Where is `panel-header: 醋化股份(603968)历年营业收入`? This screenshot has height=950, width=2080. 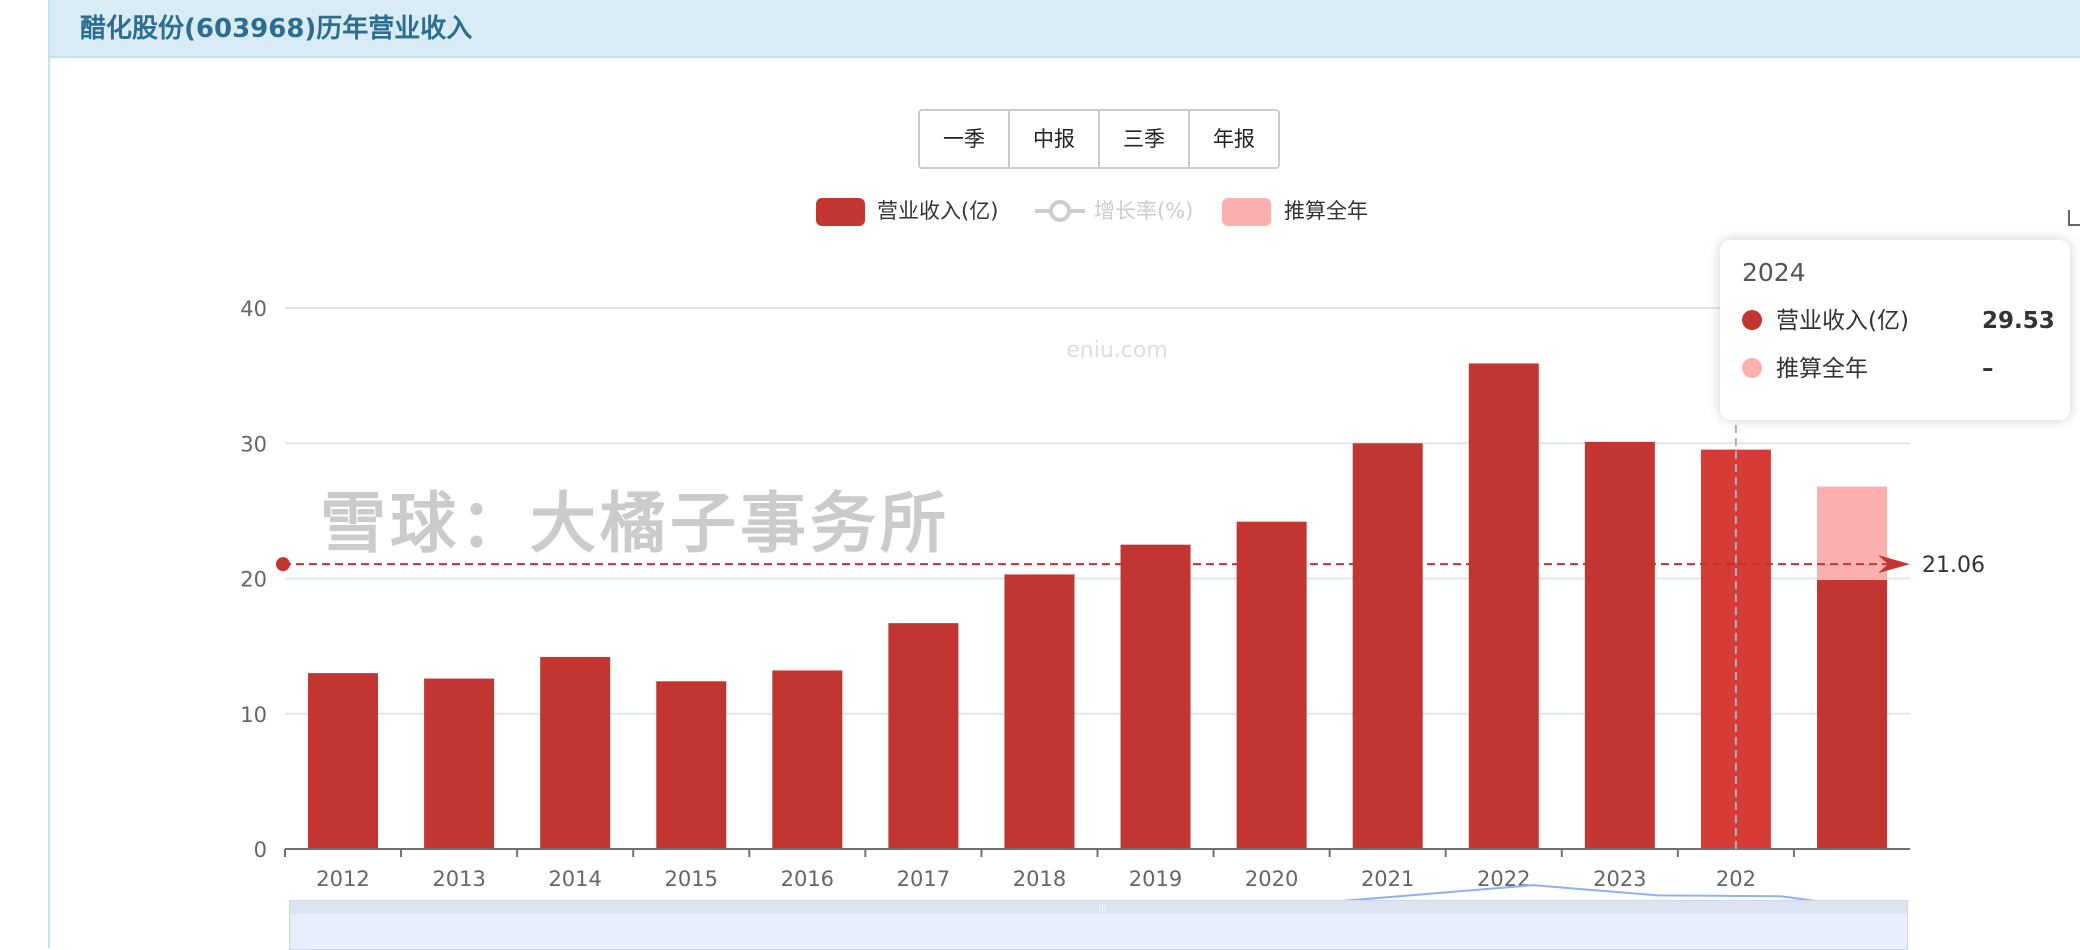
panel-header: 醋化股份(603968)历年营业收入 is located at coordinates (1065, 29).